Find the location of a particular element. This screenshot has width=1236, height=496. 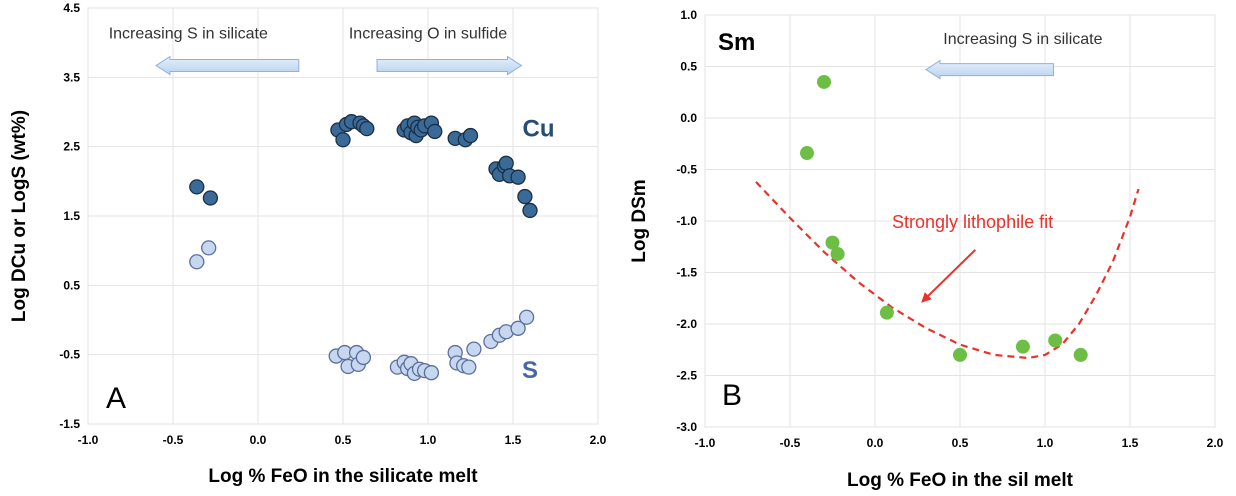

panel-letter: A is located at coordinates (116, 398).